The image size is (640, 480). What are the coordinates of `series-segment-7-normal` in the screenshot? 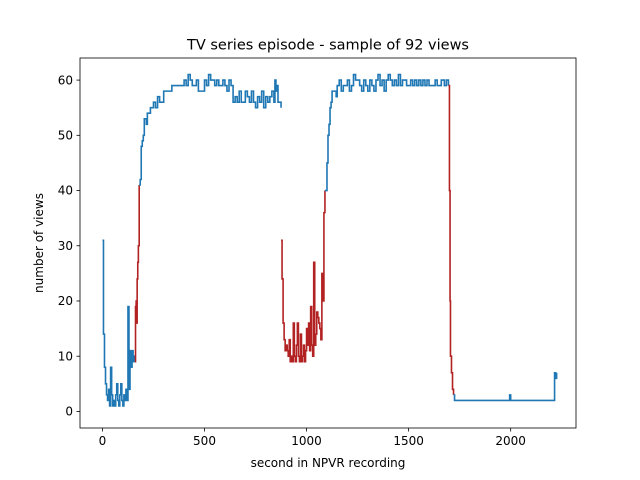 It's located at (505, 386).